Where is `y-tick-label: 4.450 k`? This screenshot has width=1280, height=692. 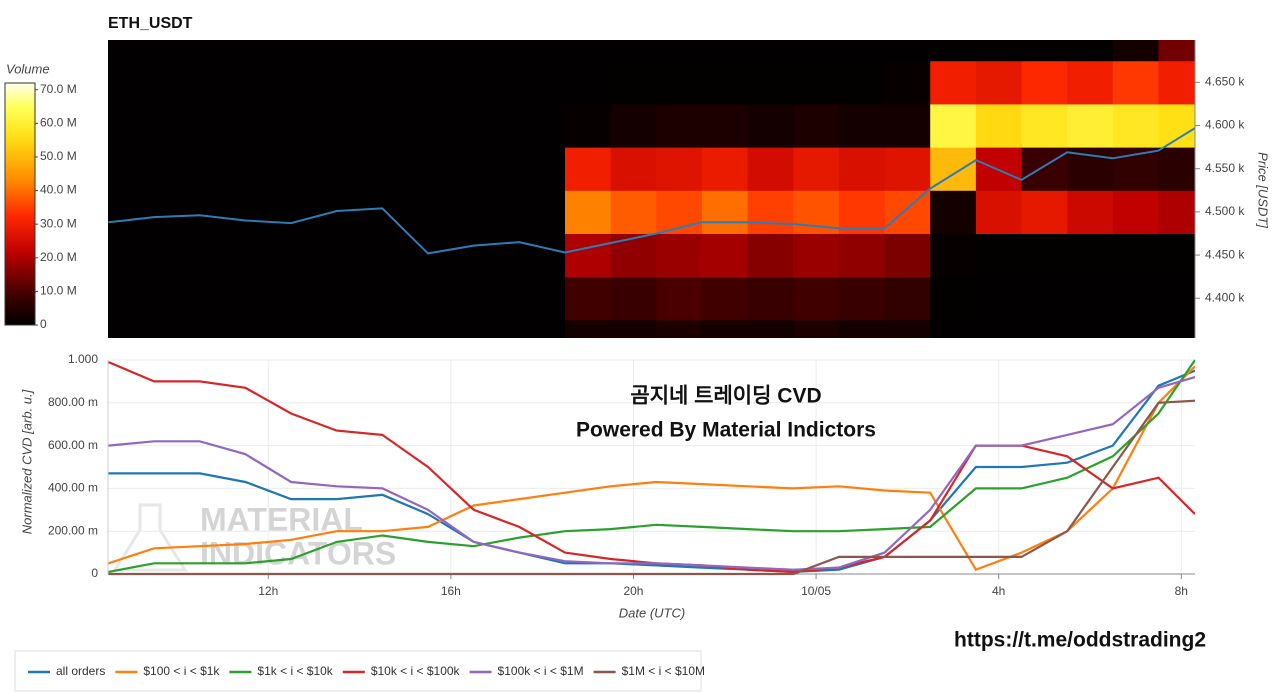
y-tick-label: 4.450 k is located at coordinates (1225, 254).